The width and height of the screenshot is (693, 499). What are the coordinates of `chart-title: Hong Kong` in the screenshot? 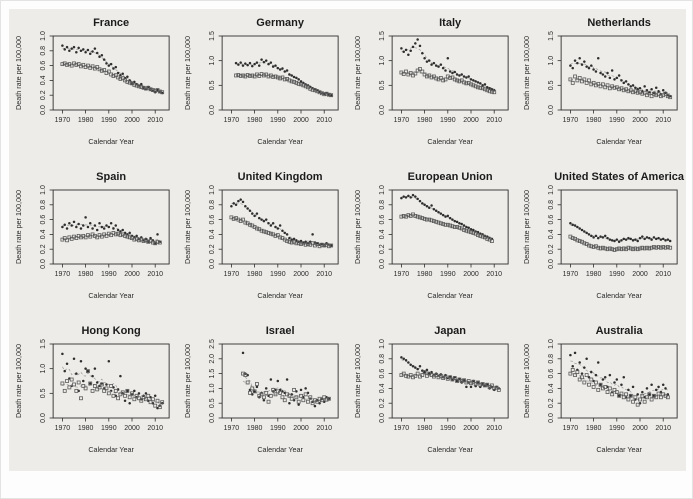 It's located at (110, 331).